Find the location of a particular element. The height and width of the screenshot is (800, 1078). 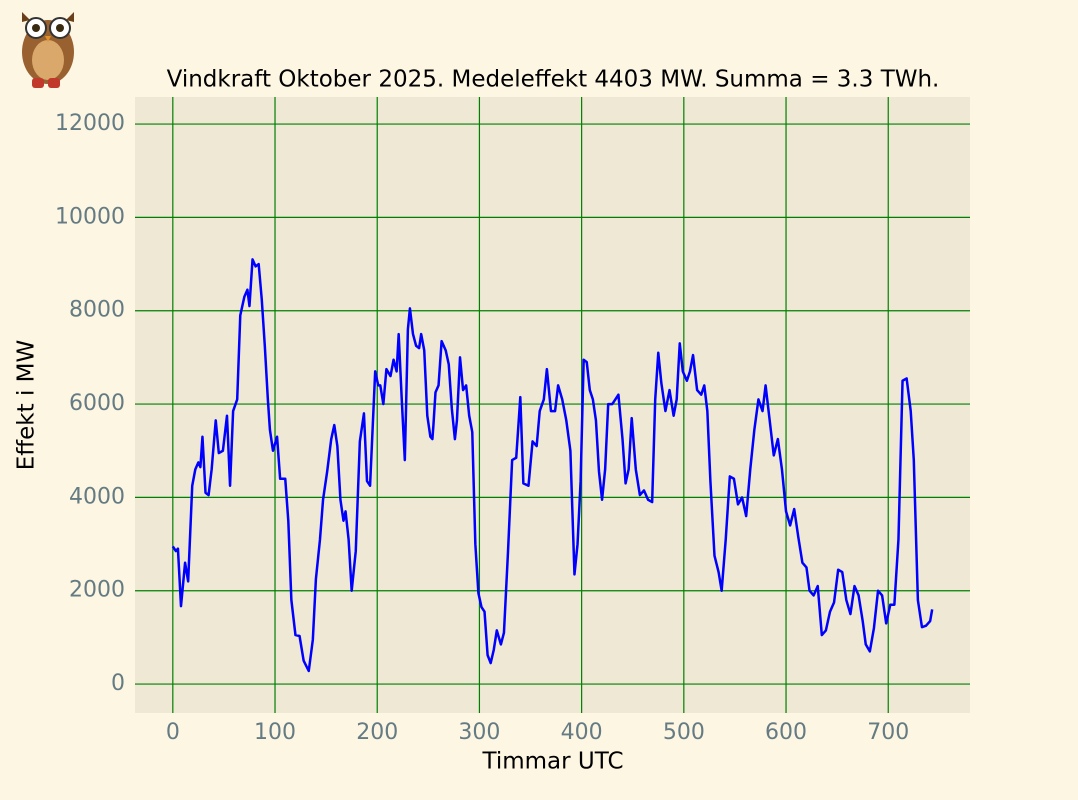

x-tick-label: 300 is located at coordinates (479, 732).